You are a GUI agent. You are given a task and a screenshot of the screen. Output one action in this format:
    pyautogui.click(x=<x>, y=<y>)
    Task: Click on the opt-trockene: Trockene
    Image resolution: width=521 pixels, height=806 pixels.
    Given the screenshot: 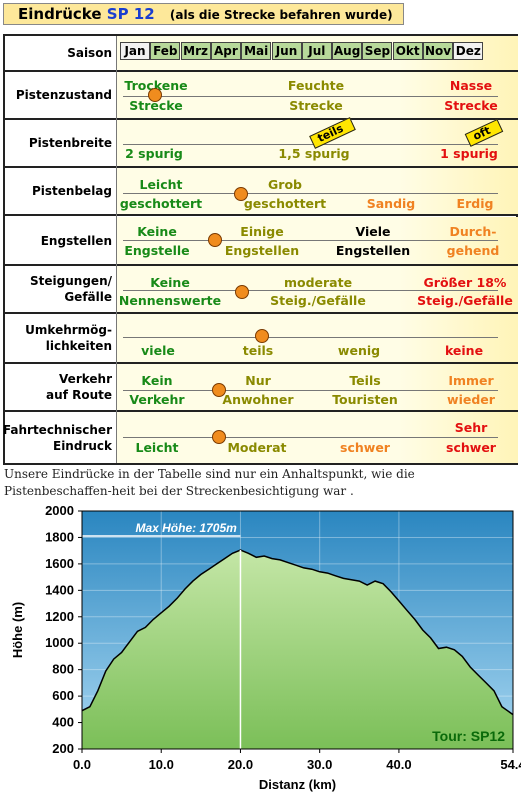 What is the action you would take?
    pyautogui.click(x=156, y=85)
    